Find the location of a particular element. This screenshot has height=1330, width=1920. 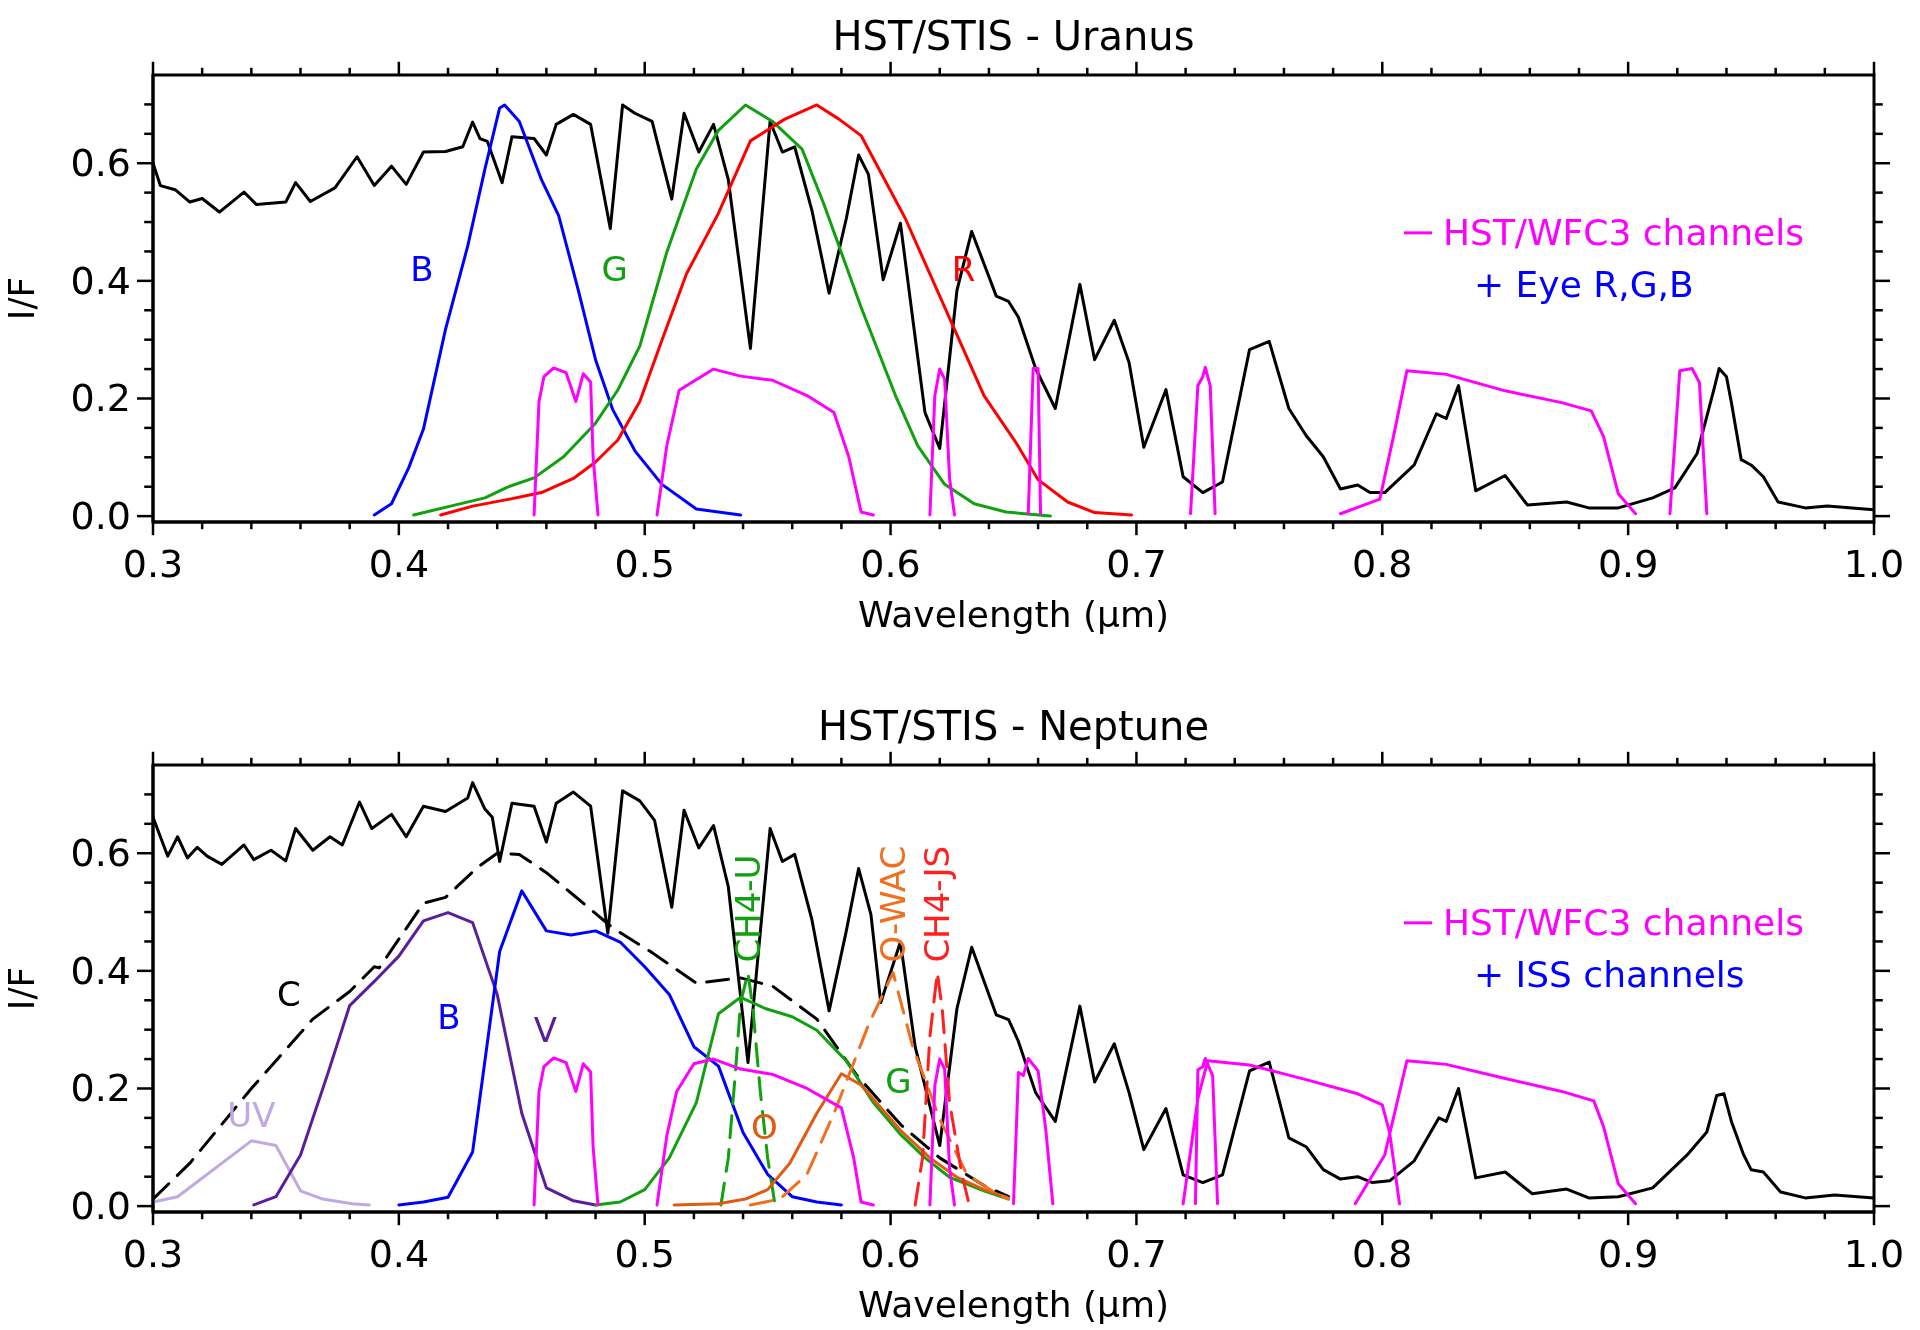

chart-title: HST/STIS - Neptune is located at coordinates (1013, 726).